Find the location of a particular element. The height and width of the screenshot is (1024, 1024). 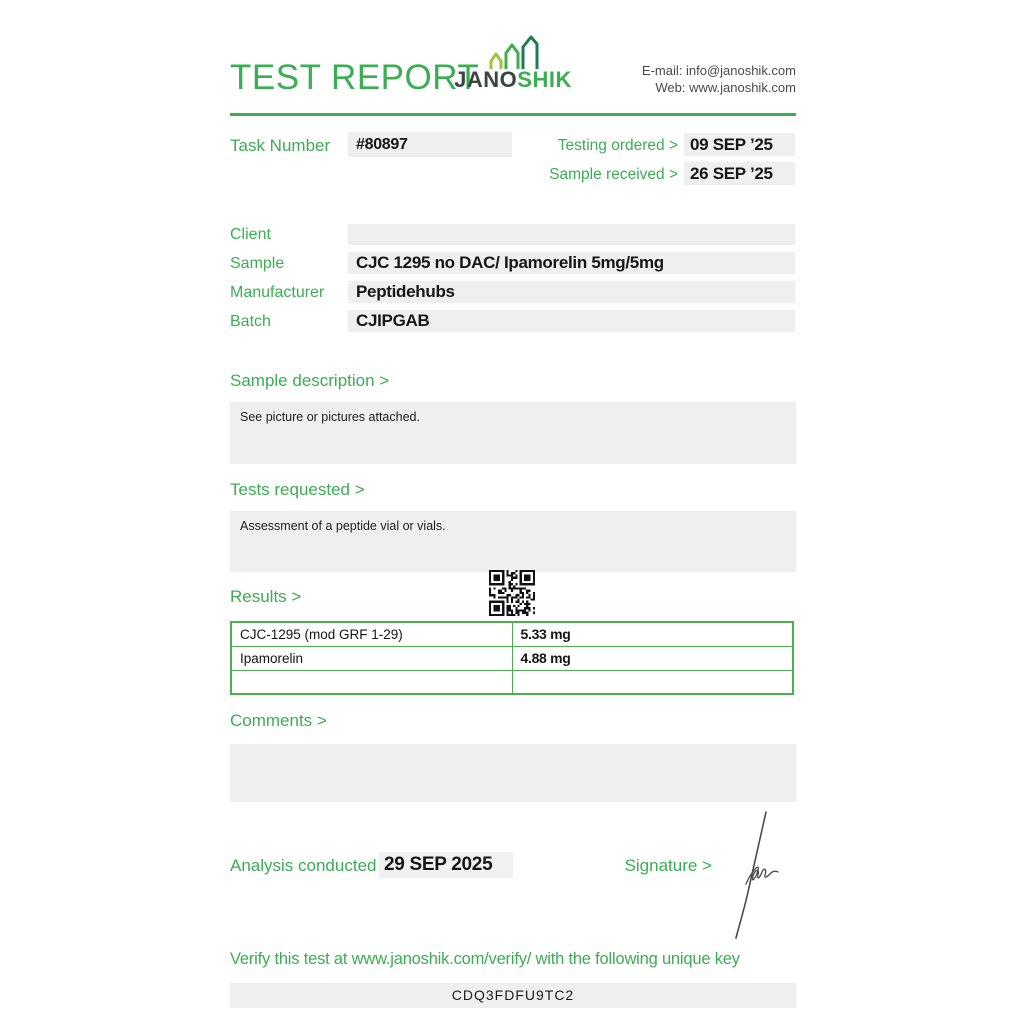

header-divider is located at coordinates (513, 114).